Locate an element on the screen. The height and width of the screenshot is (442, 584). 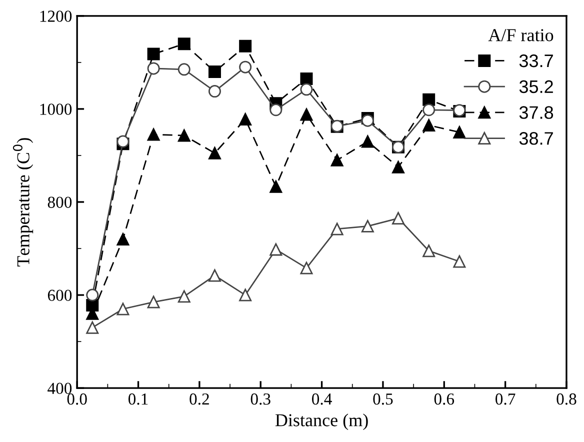
x-tick-label: 0.4 is located at coordinates (322, 399).